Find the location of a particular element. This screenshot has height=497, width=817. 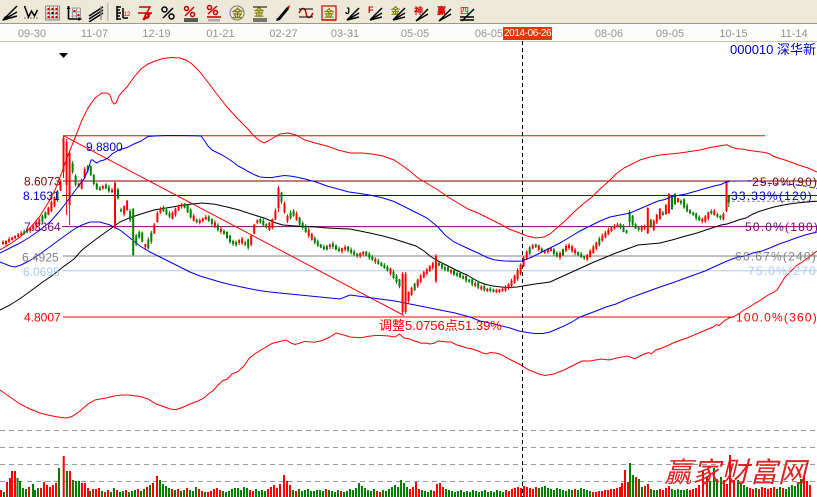

svg-text: 75.0%(270) is located at coordinates (782, 271).